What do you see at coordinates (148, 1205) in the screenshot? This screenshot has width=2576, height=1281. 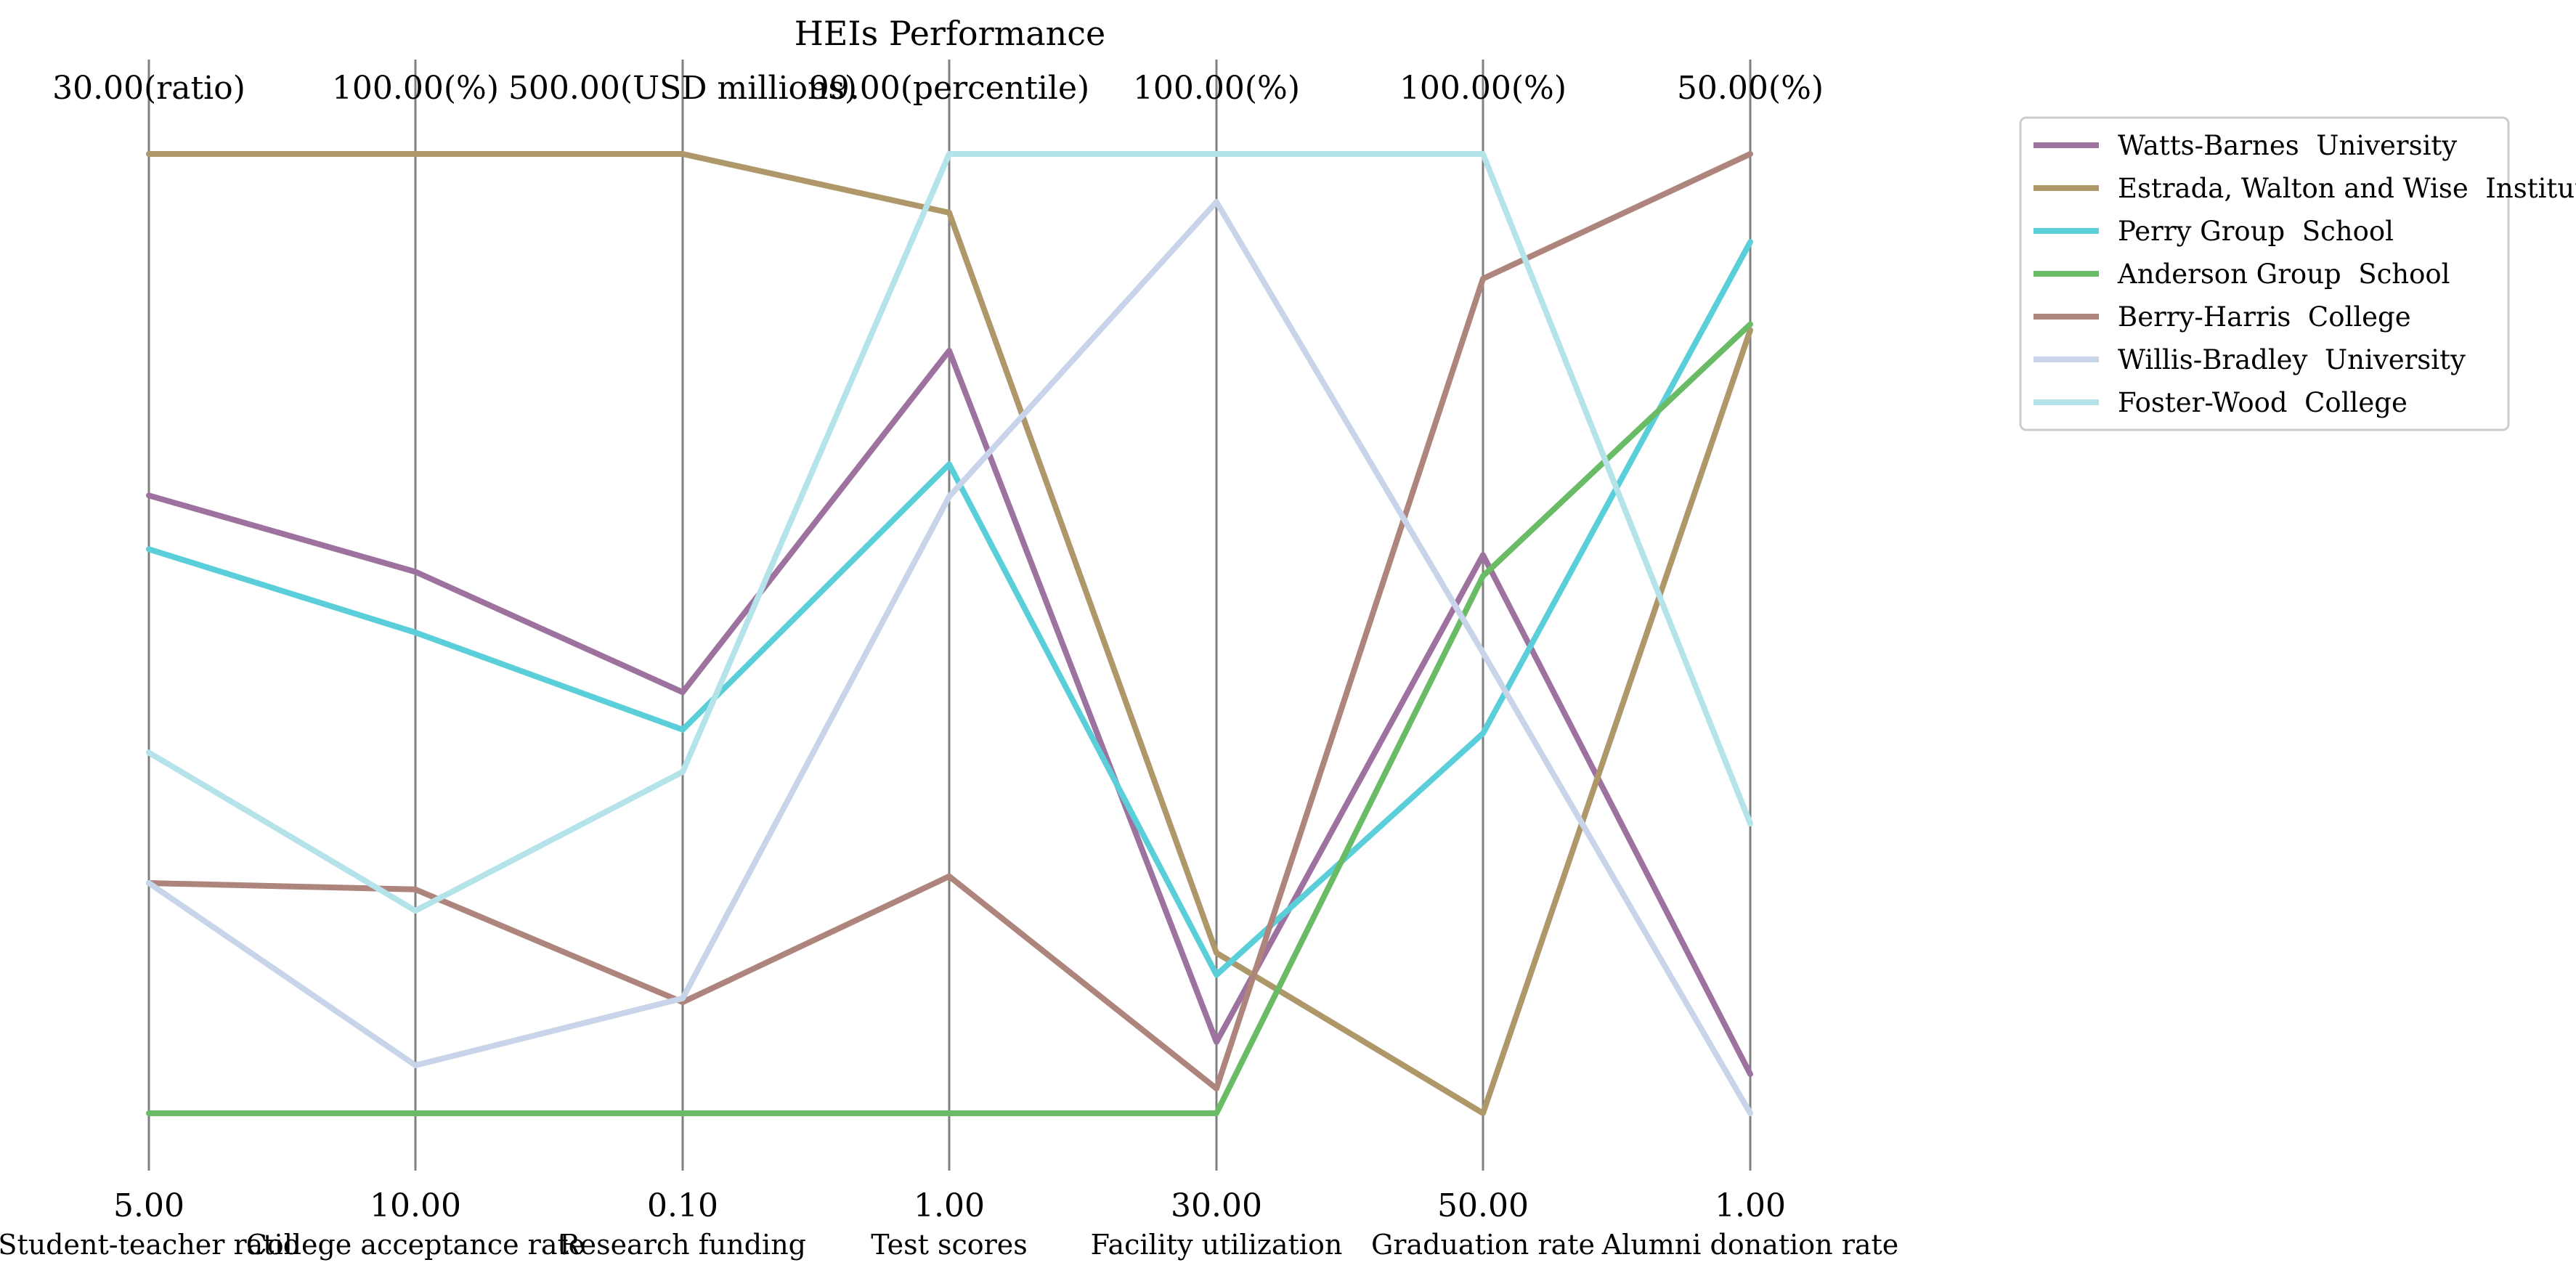 I see `axis-min-label-student-teacher-ratio: 5.00` at bounding box center [148, 1205].